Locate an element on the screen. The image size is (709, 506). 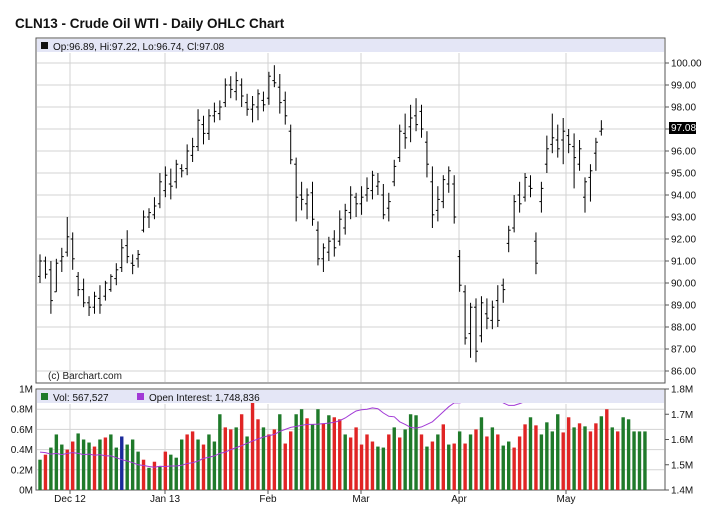
price-tick-label: 96.00 is located at coordinates (683, 152).